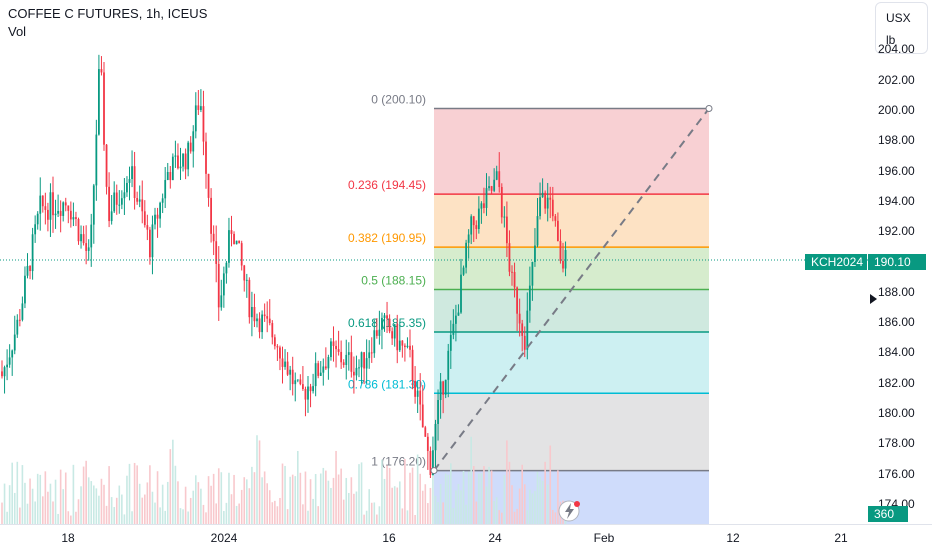  What do you see at coordinates (841, 538) in the screenshot?
I see `time-label: 21` at bounding box center [841, 538].